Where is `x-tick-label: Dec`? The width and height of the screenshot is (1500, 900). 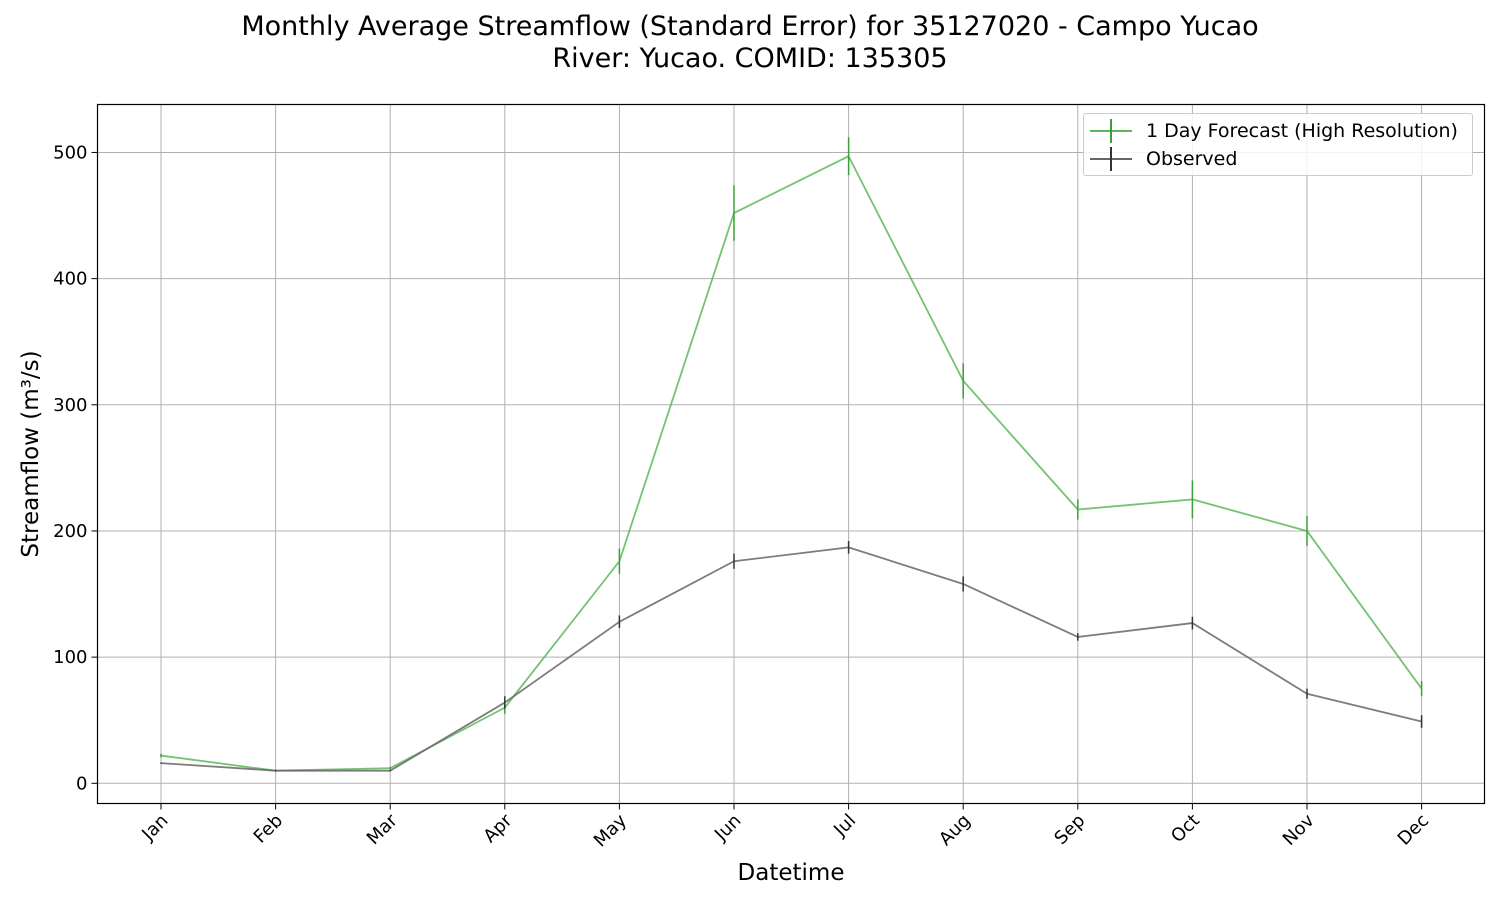 x-tick-label: Dec is located at coordinates (1413, 829).